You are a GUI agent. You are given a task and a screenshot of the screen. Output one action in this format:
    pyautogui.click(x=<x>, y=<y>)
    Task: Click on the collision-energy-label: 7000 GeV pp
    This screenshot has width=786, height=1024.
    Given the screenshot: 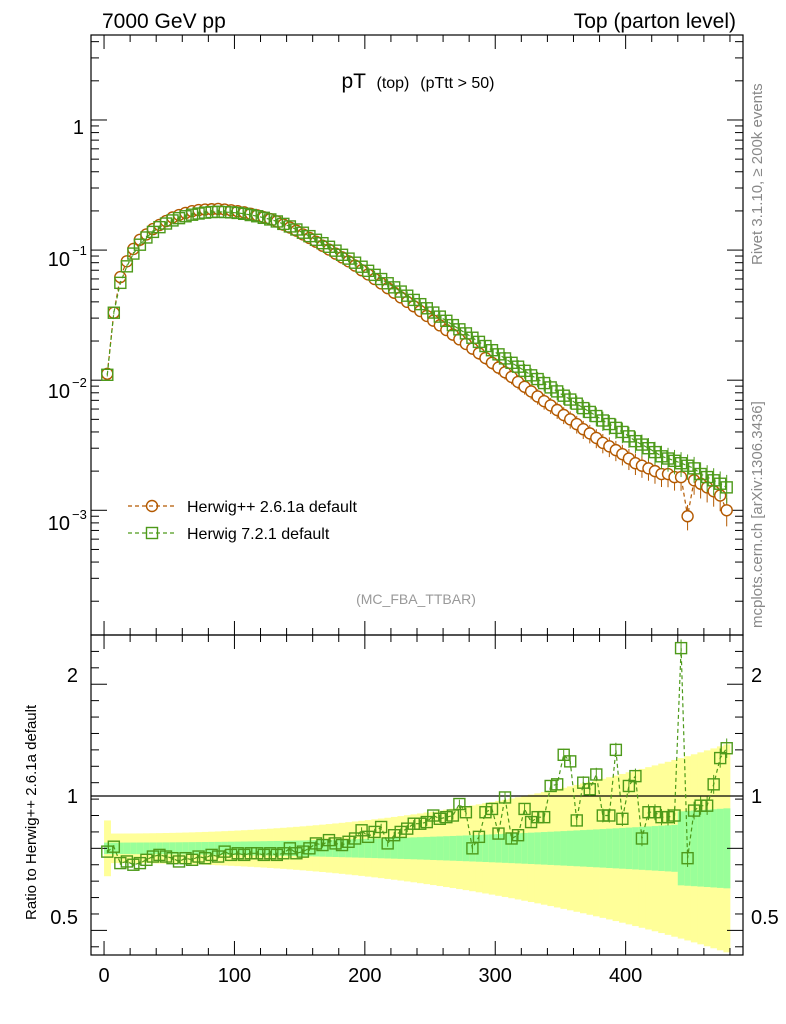 What is the action you would take?
    pyautogui.click(x=164, y=21)
    